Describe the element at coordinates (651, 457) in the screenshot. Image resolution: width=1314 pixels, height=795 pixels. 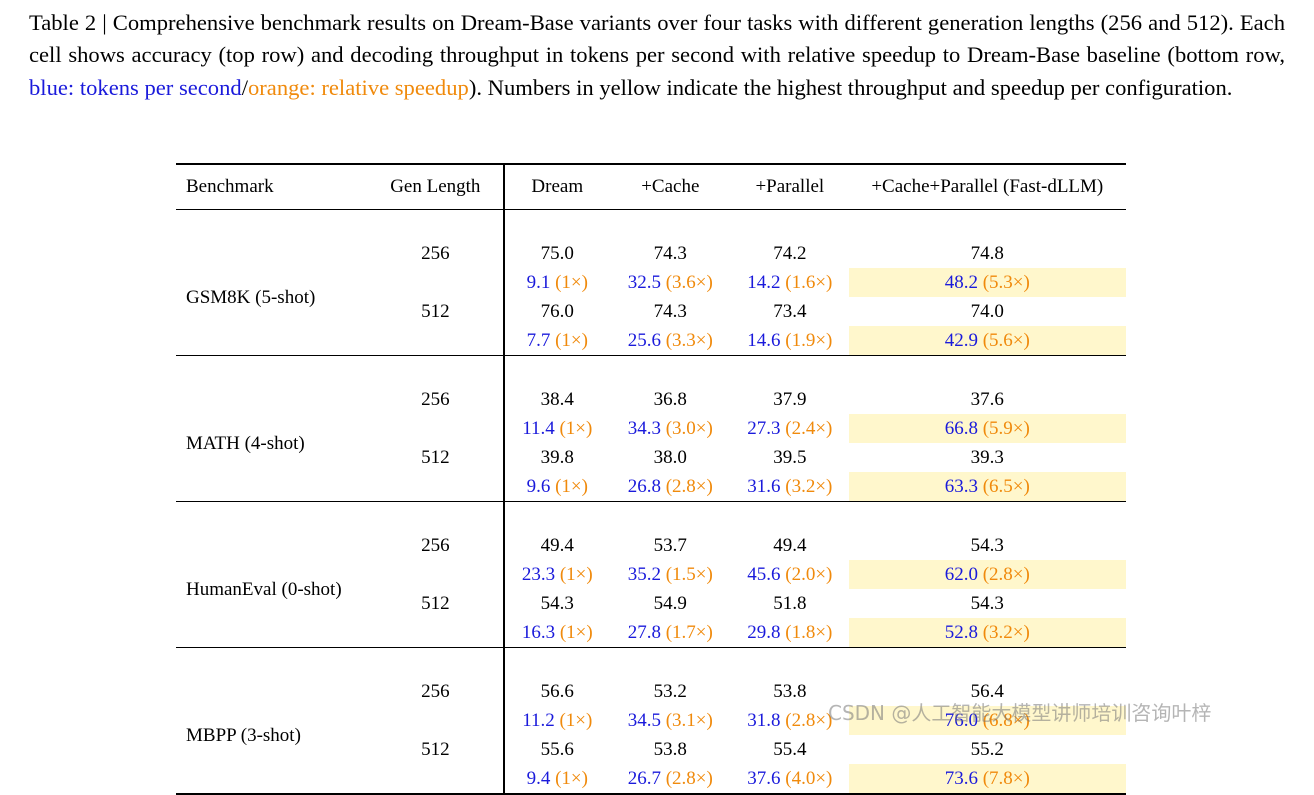
I see `accuracy-row: 512 39.8 38.0 39.5 39.3` at that location.